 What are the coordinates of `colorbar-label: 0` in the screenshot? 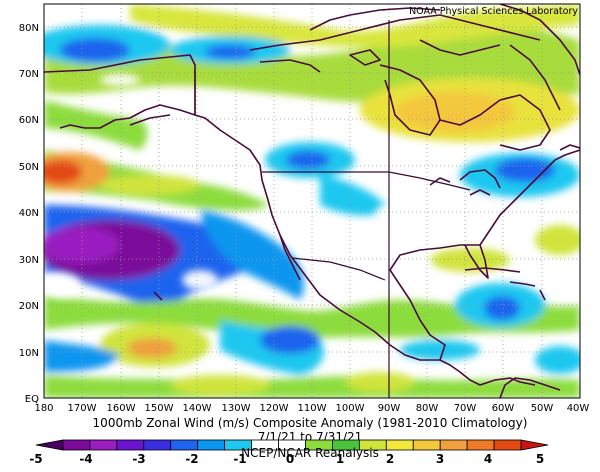 It's located at (290, 459).